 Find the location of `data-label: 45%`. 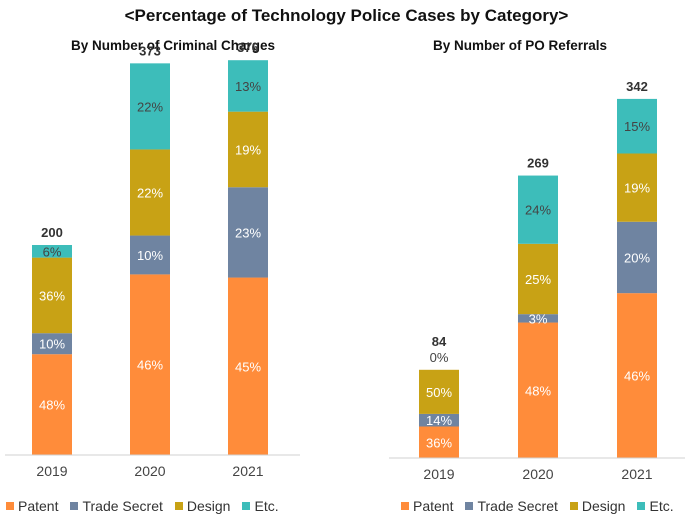

data-label: 45% is located at coordinates (248, 366).